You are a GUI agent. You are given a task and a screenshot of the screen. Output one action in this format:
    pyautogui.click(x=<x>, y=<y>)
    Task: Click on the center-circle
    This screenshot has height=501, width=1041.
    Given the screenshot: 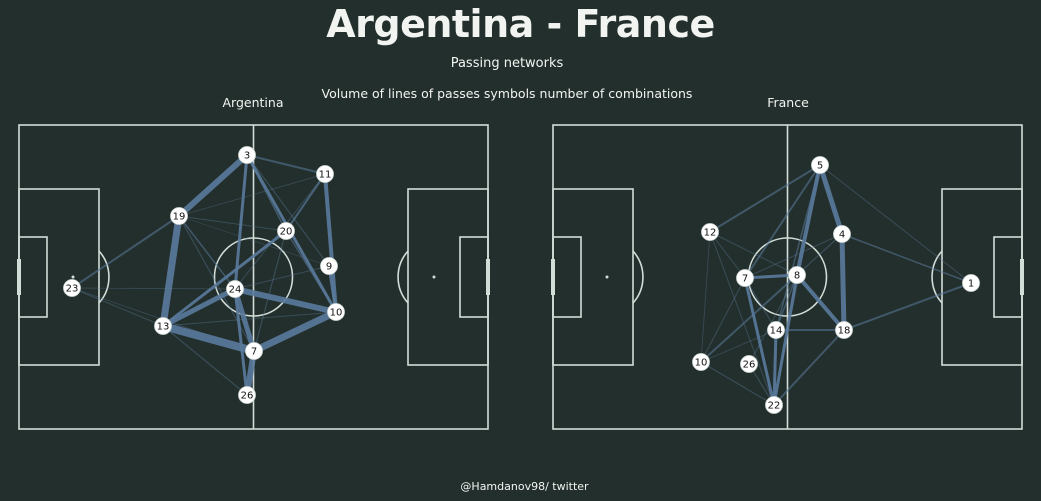 What is the action you would take?
    pyautogui.click(x=253, y=277)
    